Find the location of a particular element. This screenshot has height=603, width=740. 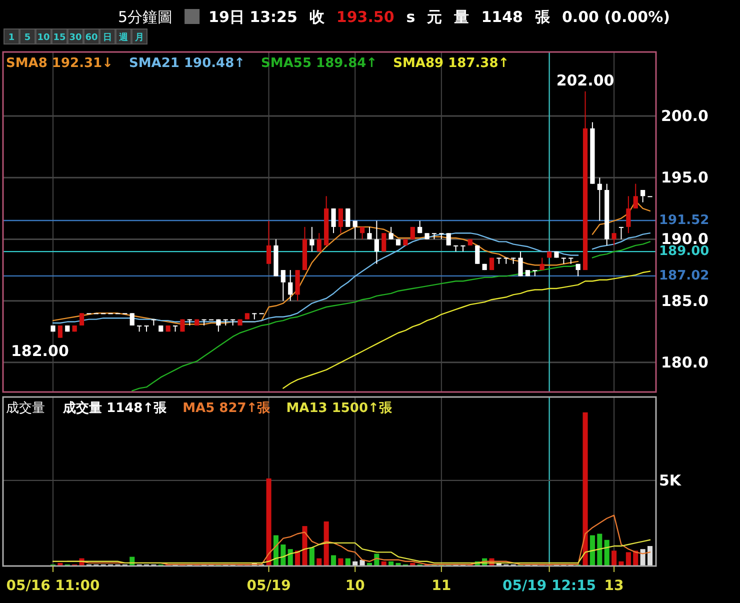

text: 5分鐘圖 is located at coordinates (145, 17).